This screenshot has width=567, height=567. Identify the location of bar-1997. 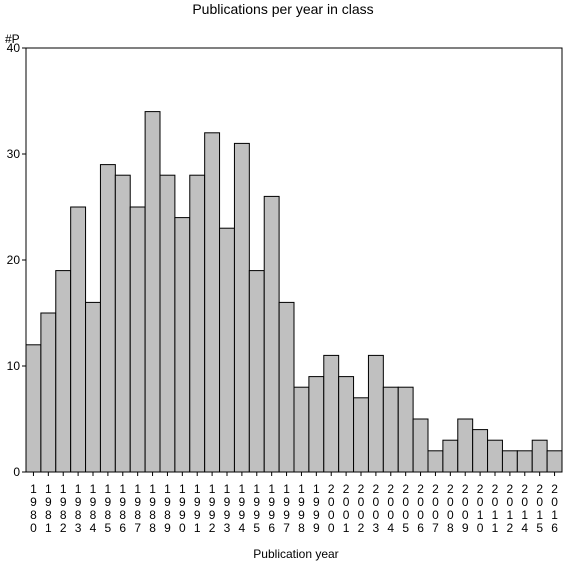
(286, 387).